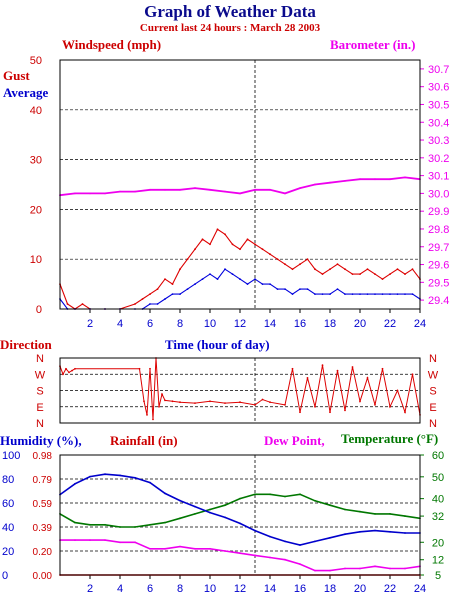 The height and width of the screenshot is (599, 461). I want to click on direction-panel: N NW WS SE EN N, so click(237, 391).